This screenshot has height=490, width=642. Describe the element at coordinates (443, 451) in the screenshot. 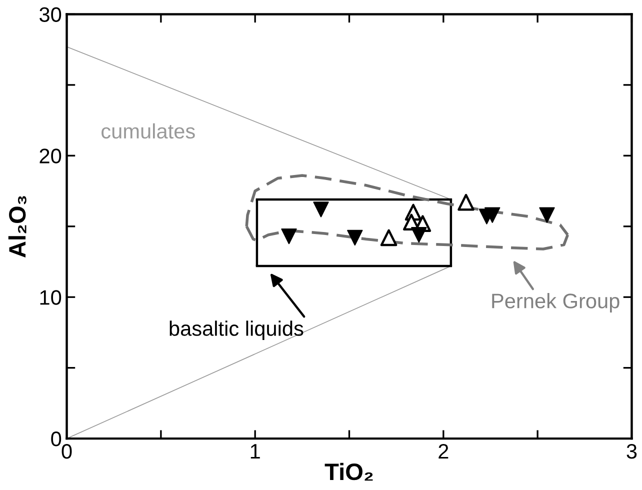

I see `x-tick-label: 2` at that location.